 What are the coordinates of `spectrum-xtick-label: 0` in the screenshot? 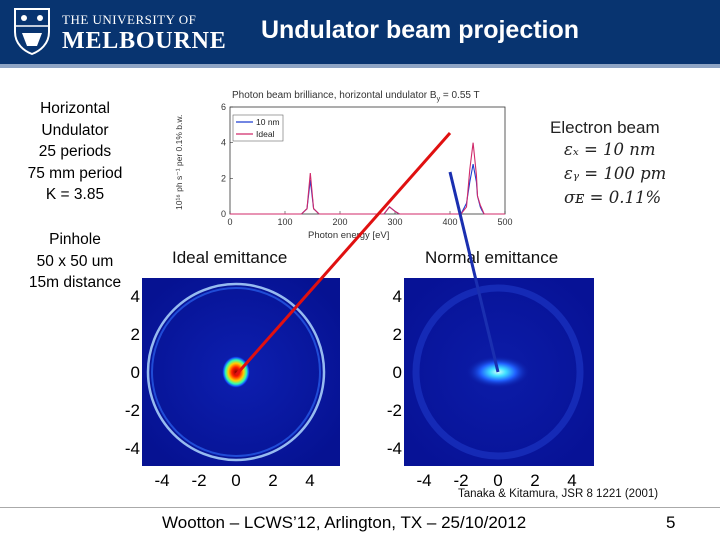 It's located at (229, 222).